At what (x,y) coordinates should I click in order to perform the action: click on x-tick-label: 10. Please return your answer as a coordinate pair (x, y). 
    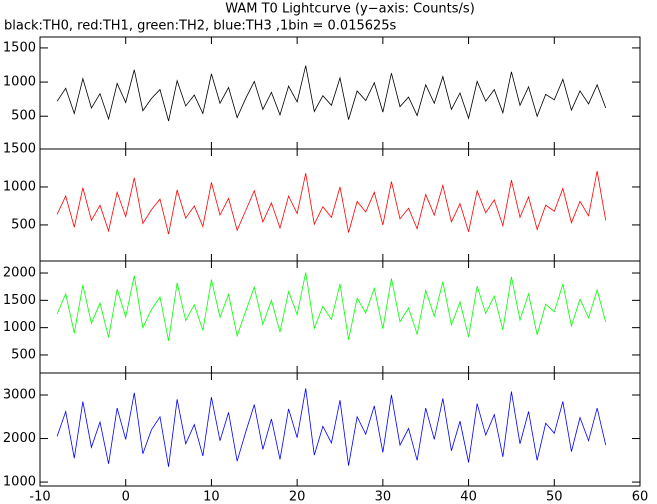
    Looking at the image, I should click on (211, 497).